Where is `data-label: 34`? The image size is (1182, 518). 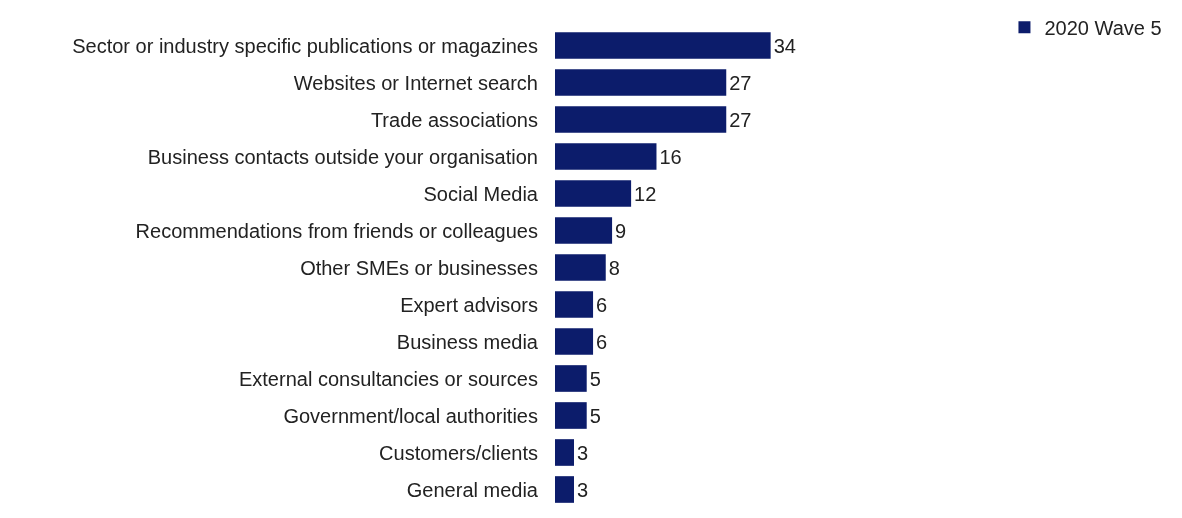
data-label: 34 is located at coordinates (784, 45).